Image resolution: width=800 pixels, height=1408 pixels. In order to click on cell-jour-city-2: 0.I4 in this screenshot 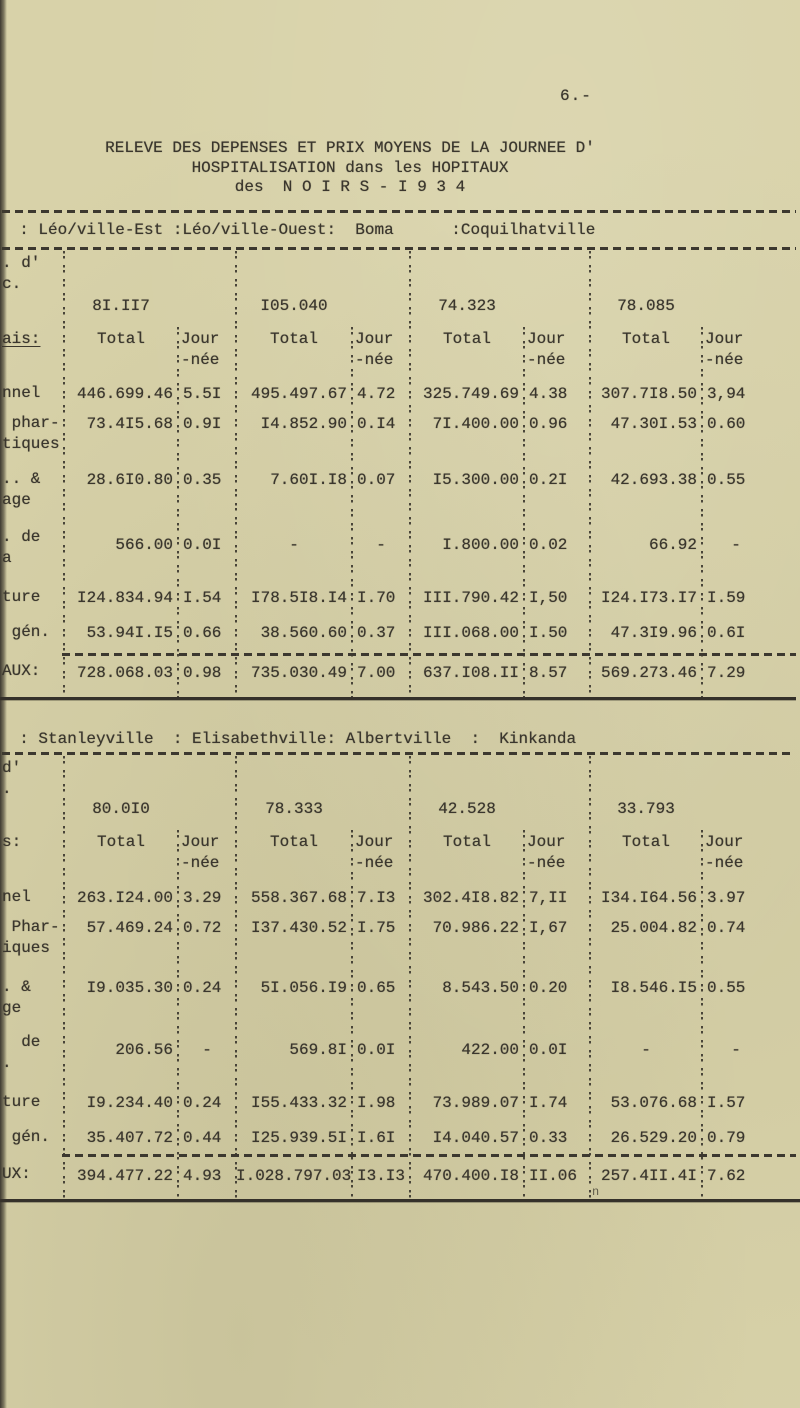, I will do `click(376, 424)`.